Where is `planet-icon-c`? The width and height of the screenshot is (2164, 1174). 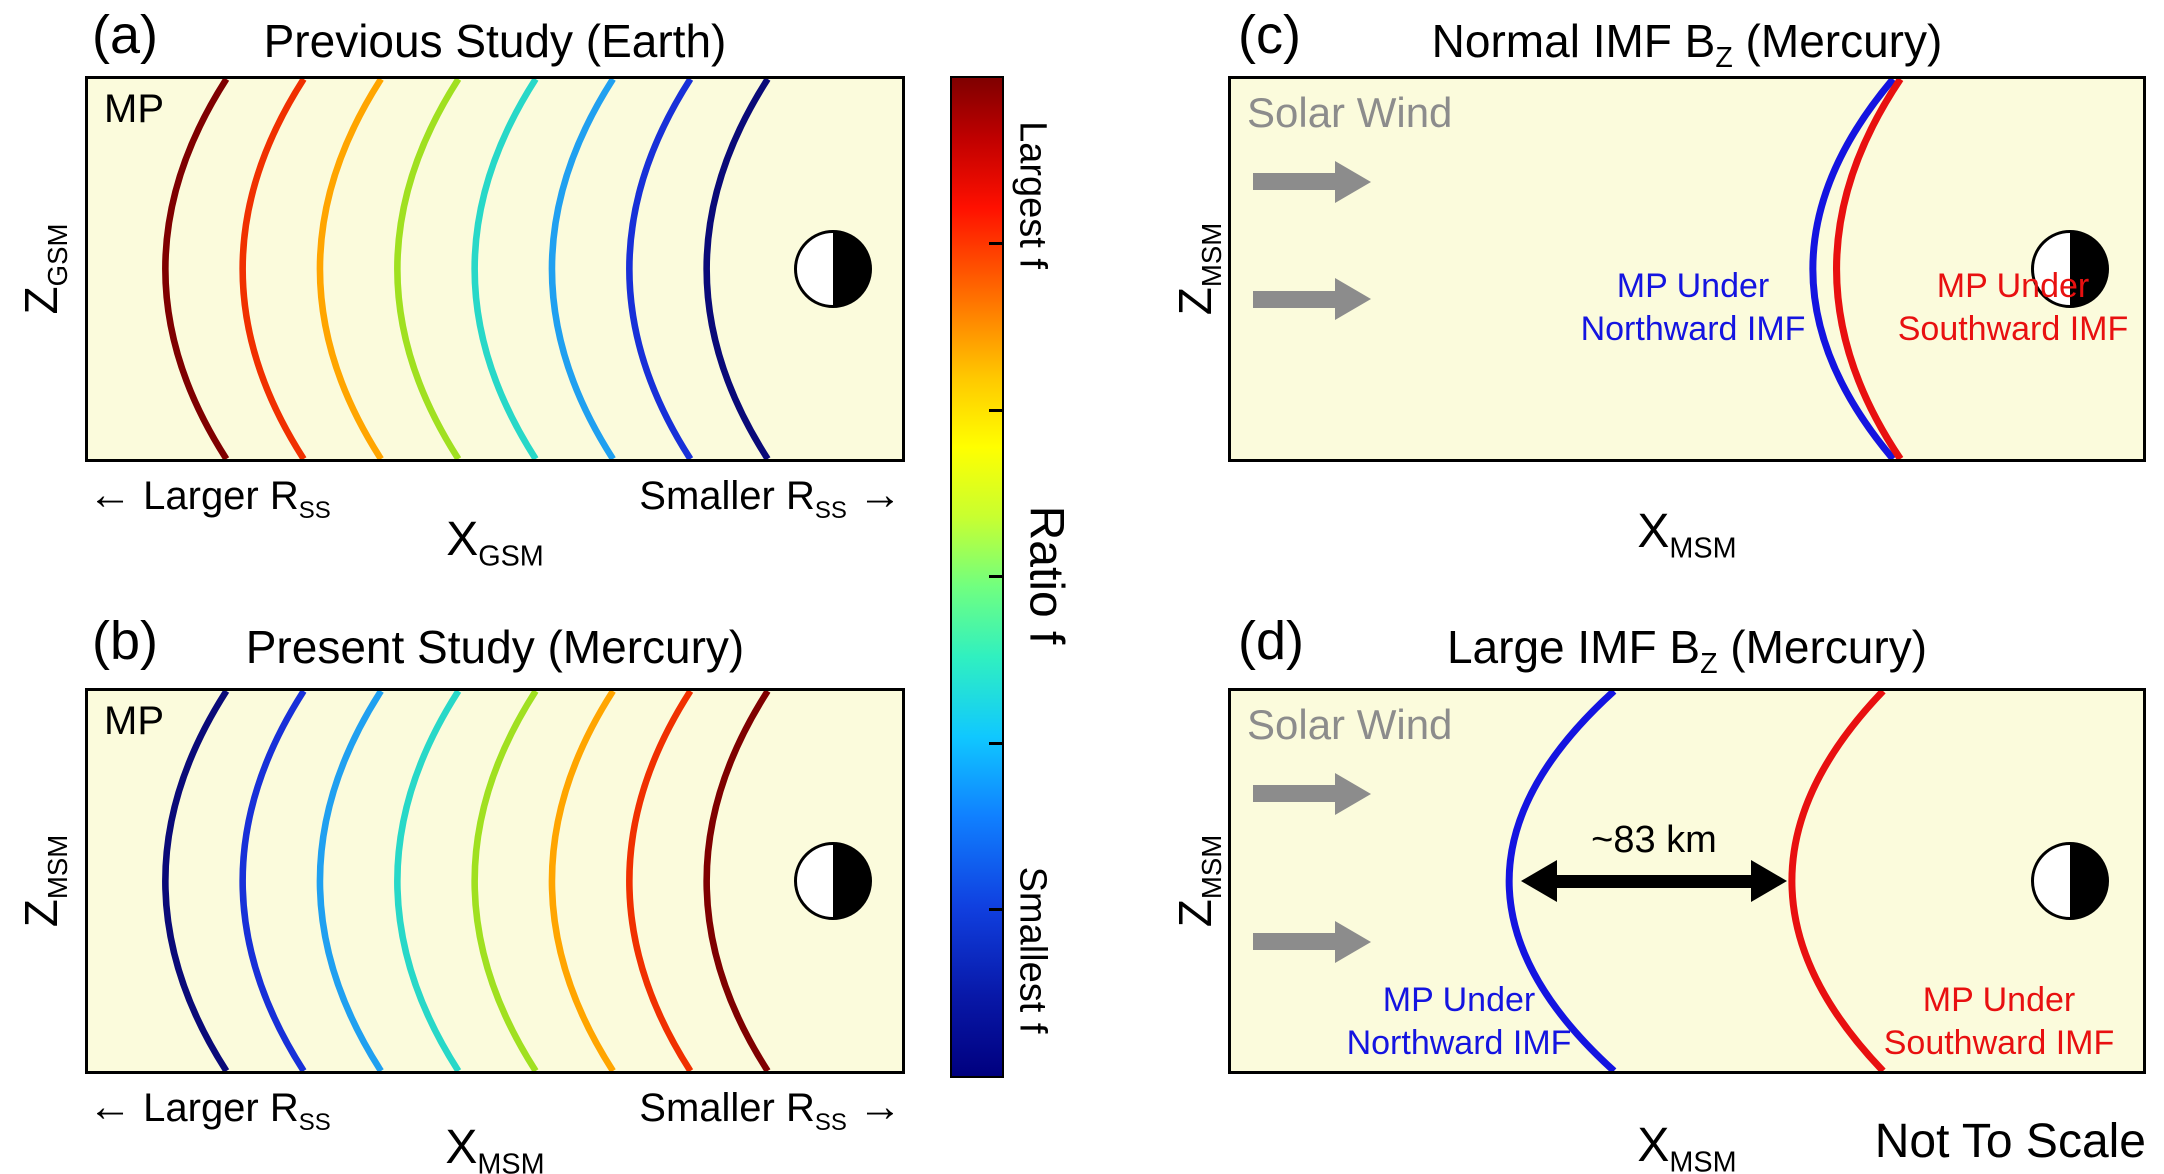
planet-icon-c is located at coordinates (2070, 269).